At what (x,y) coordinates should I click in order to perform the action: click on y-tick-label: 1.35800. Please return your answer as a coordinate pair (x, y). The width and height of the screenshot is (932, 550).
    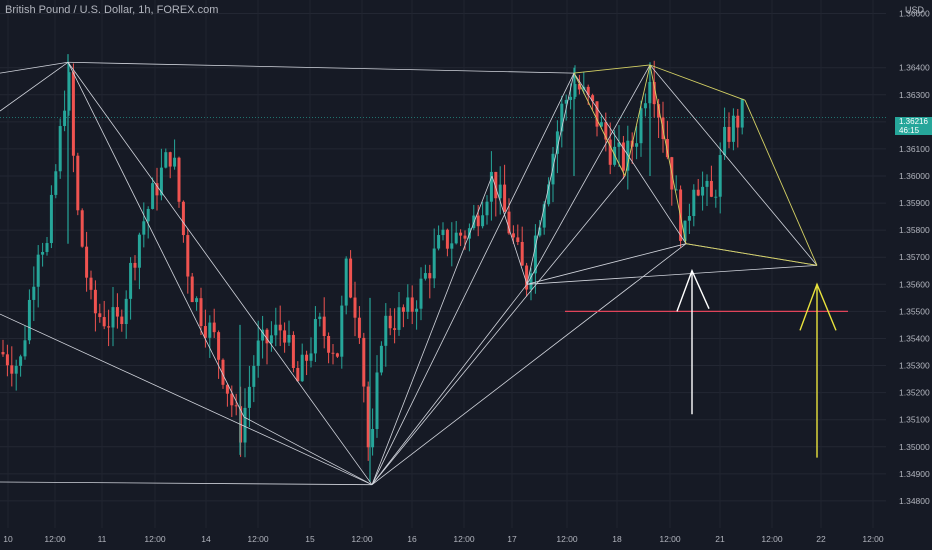
    Looking at the image, I should click on (914, 230).